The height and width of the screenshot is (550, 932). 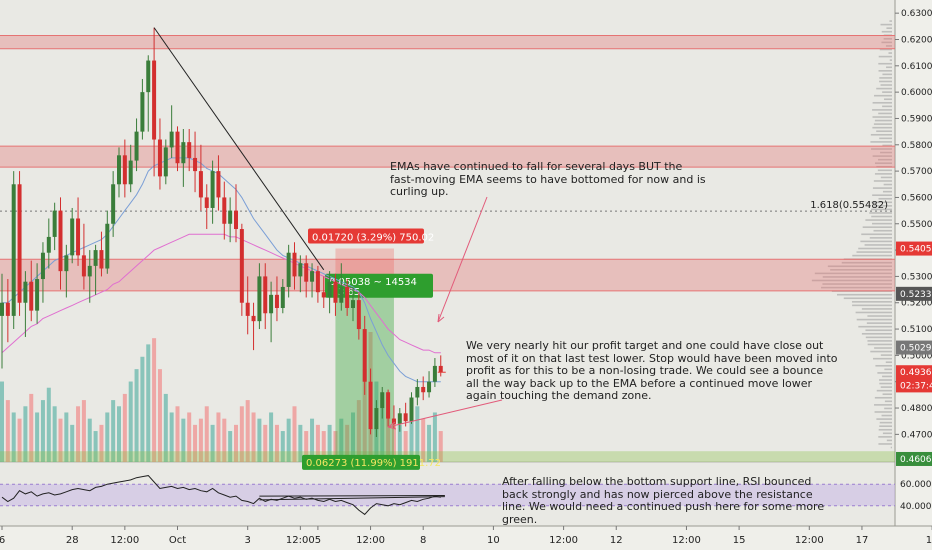 I want to click on price-label: 0.50297, so click(x=916, y=349).